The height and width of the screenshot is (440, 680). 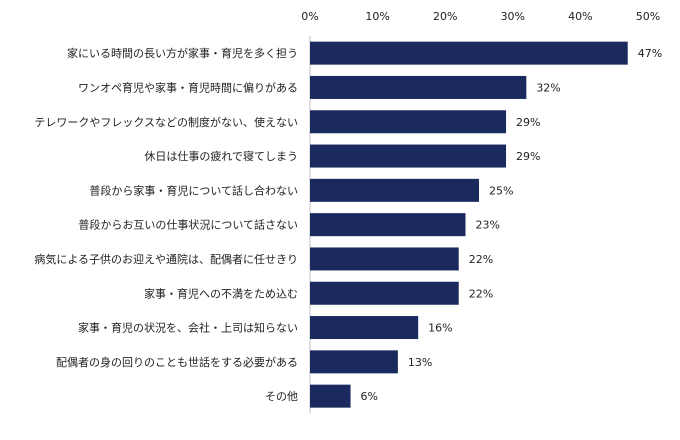 What do you see at coordinates (420, 362) in the screenshot?
I see `value-label: 13%` at bounding box center [420, 362].